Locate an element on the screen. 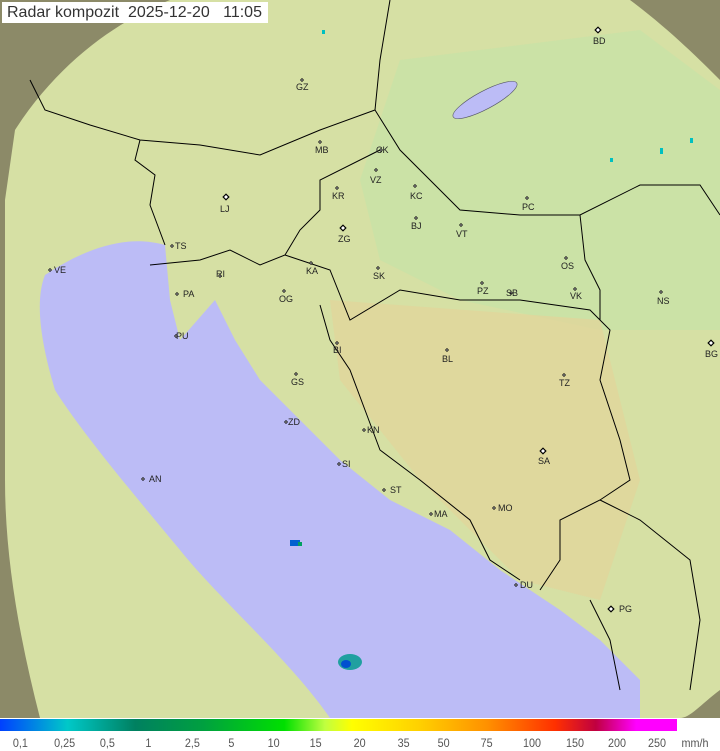 The image size is (720, 751). legend-value: 5 is located at coordinates (231, 743).